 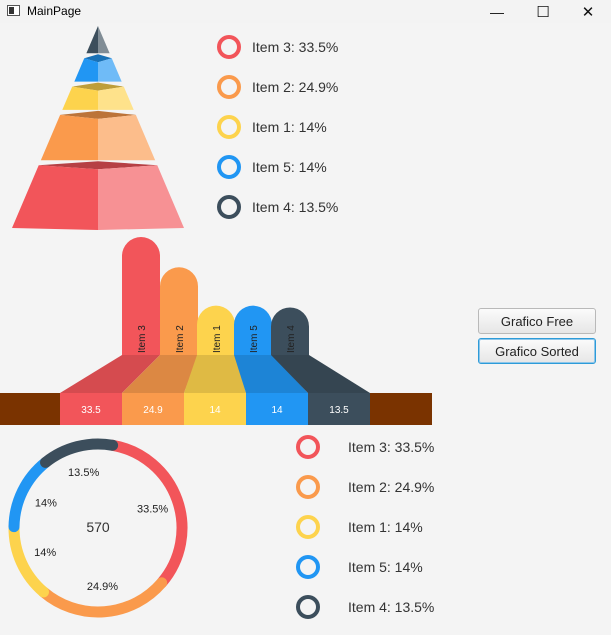 What do you see at coordinates (254, 339) in the screenshot?
I see `bar-category-label: Item 5` at bounding box center [254, 339].